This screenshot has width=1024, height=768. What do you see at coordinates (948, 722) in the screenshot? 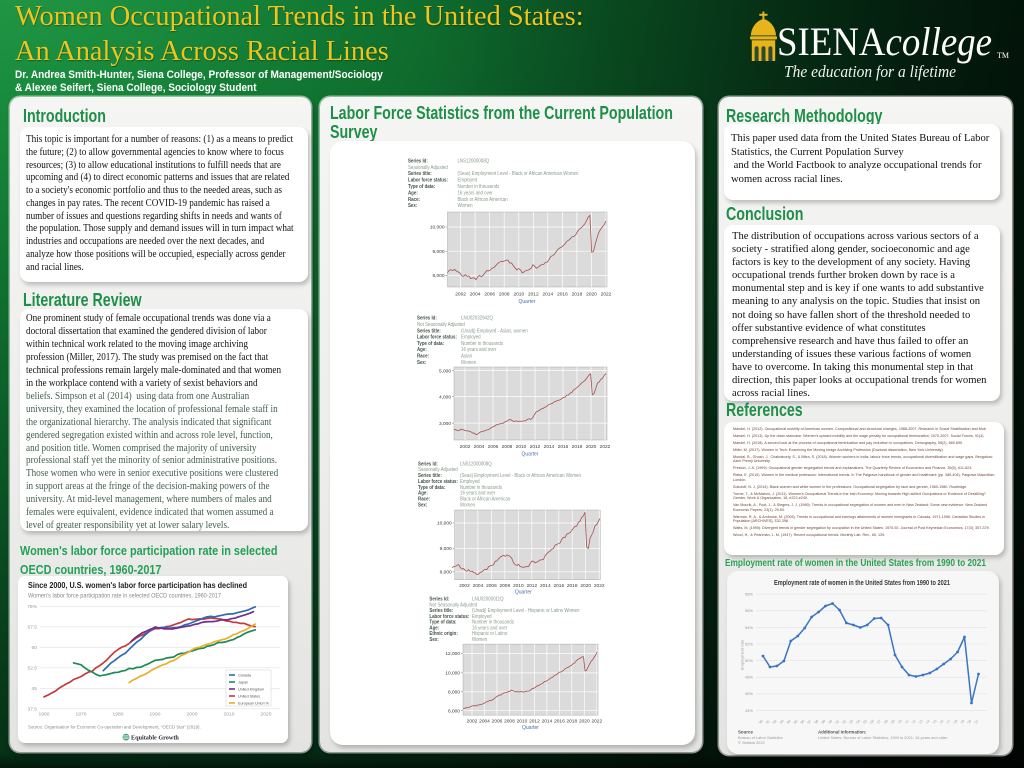
I see `svg-text: '17` at bounding box center [948, 722].